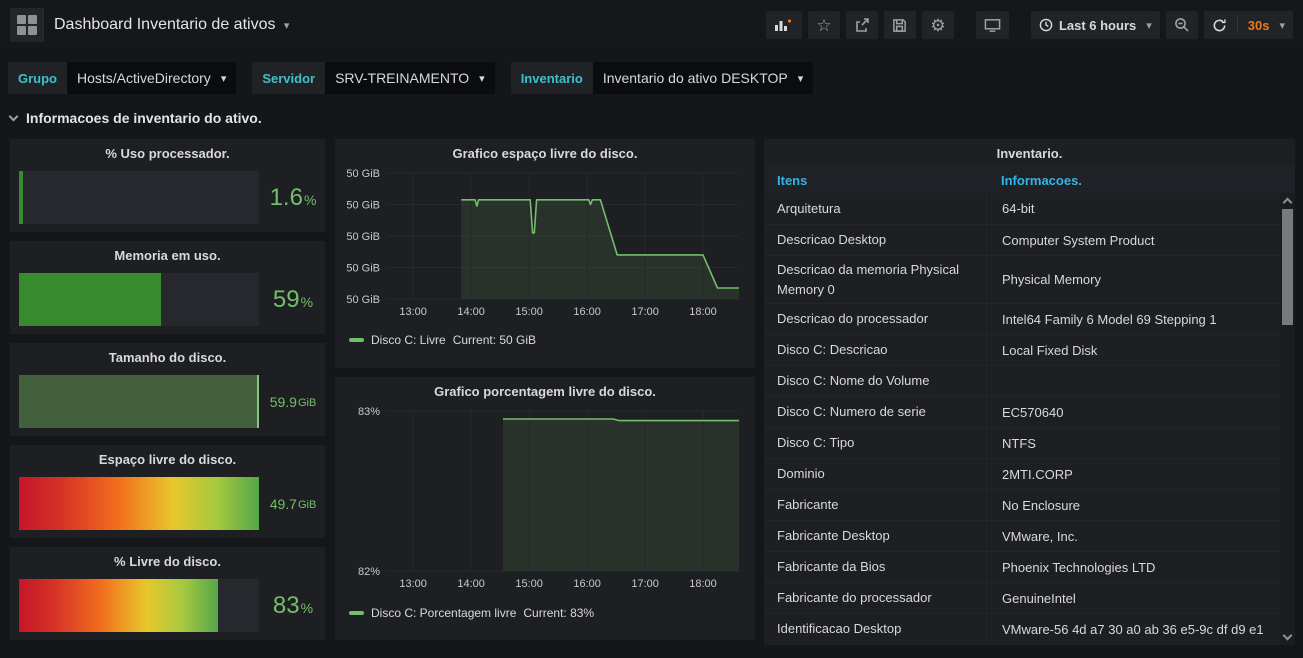 This screenshot has width=1303, height=658. What do you see at coordinates (1095, 25) in the screenshot?
I see `time-range-picker: Last 6 hours ▾` at bounding box center [1095, 25].